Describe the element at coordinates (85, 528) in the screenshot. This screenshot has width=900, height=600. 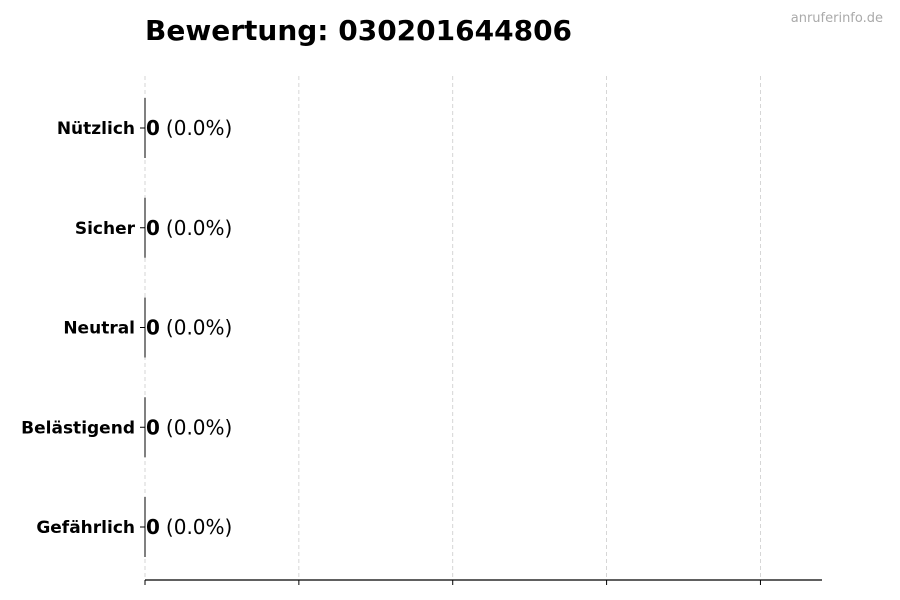
I see `y-tick-label: Gefährlich` at that location.